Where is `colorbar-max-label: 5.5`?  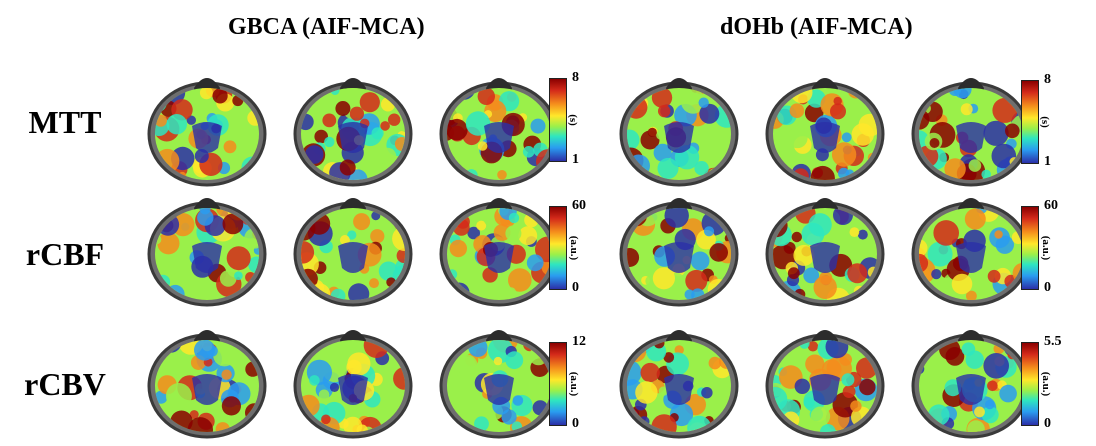 colorbar-max-label: 5.5 is located at coordinates (1053, 341).